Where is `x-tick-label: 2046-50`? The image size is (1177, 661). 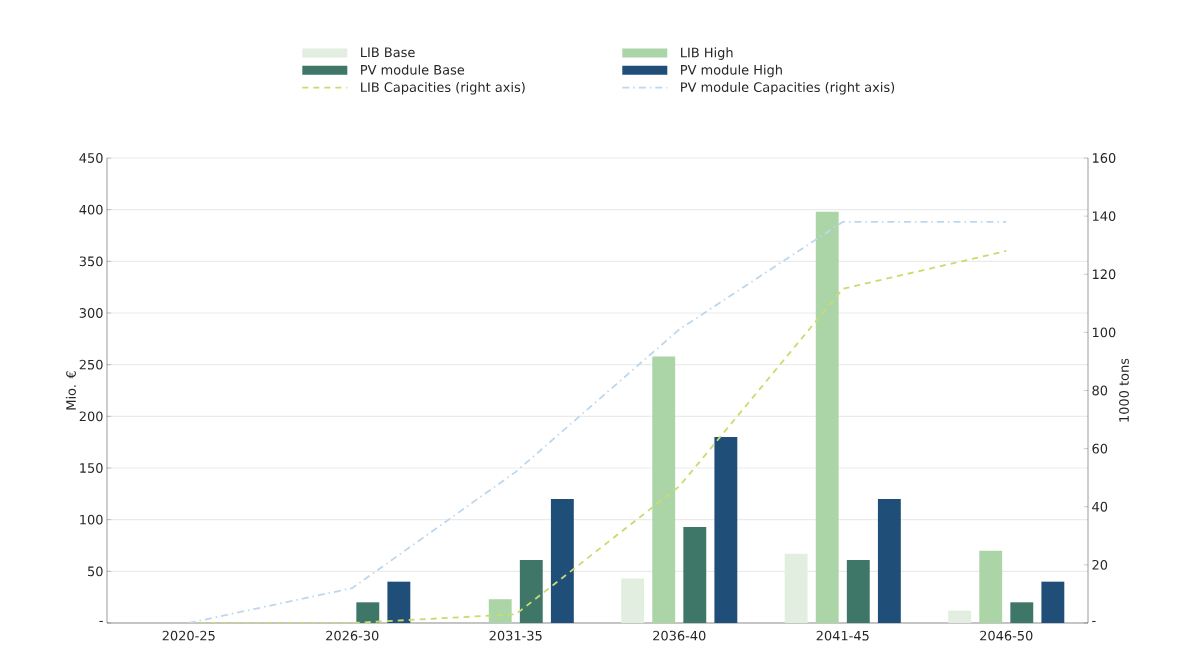
x-tick-label: 2046-50 is located at coordinates (1006, 635).